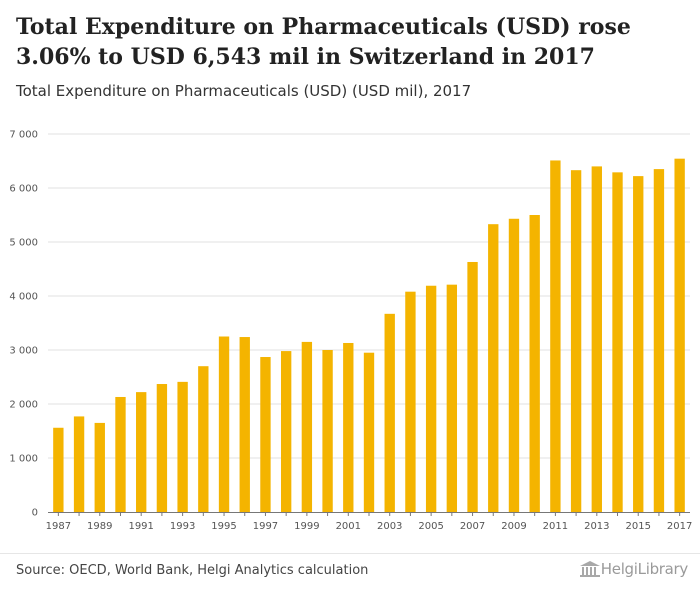 The width and height of the screenshot is (700, 596). Describe the element at coordinates (141, 452) in the screenshot. I see `bar-1991` at that location.